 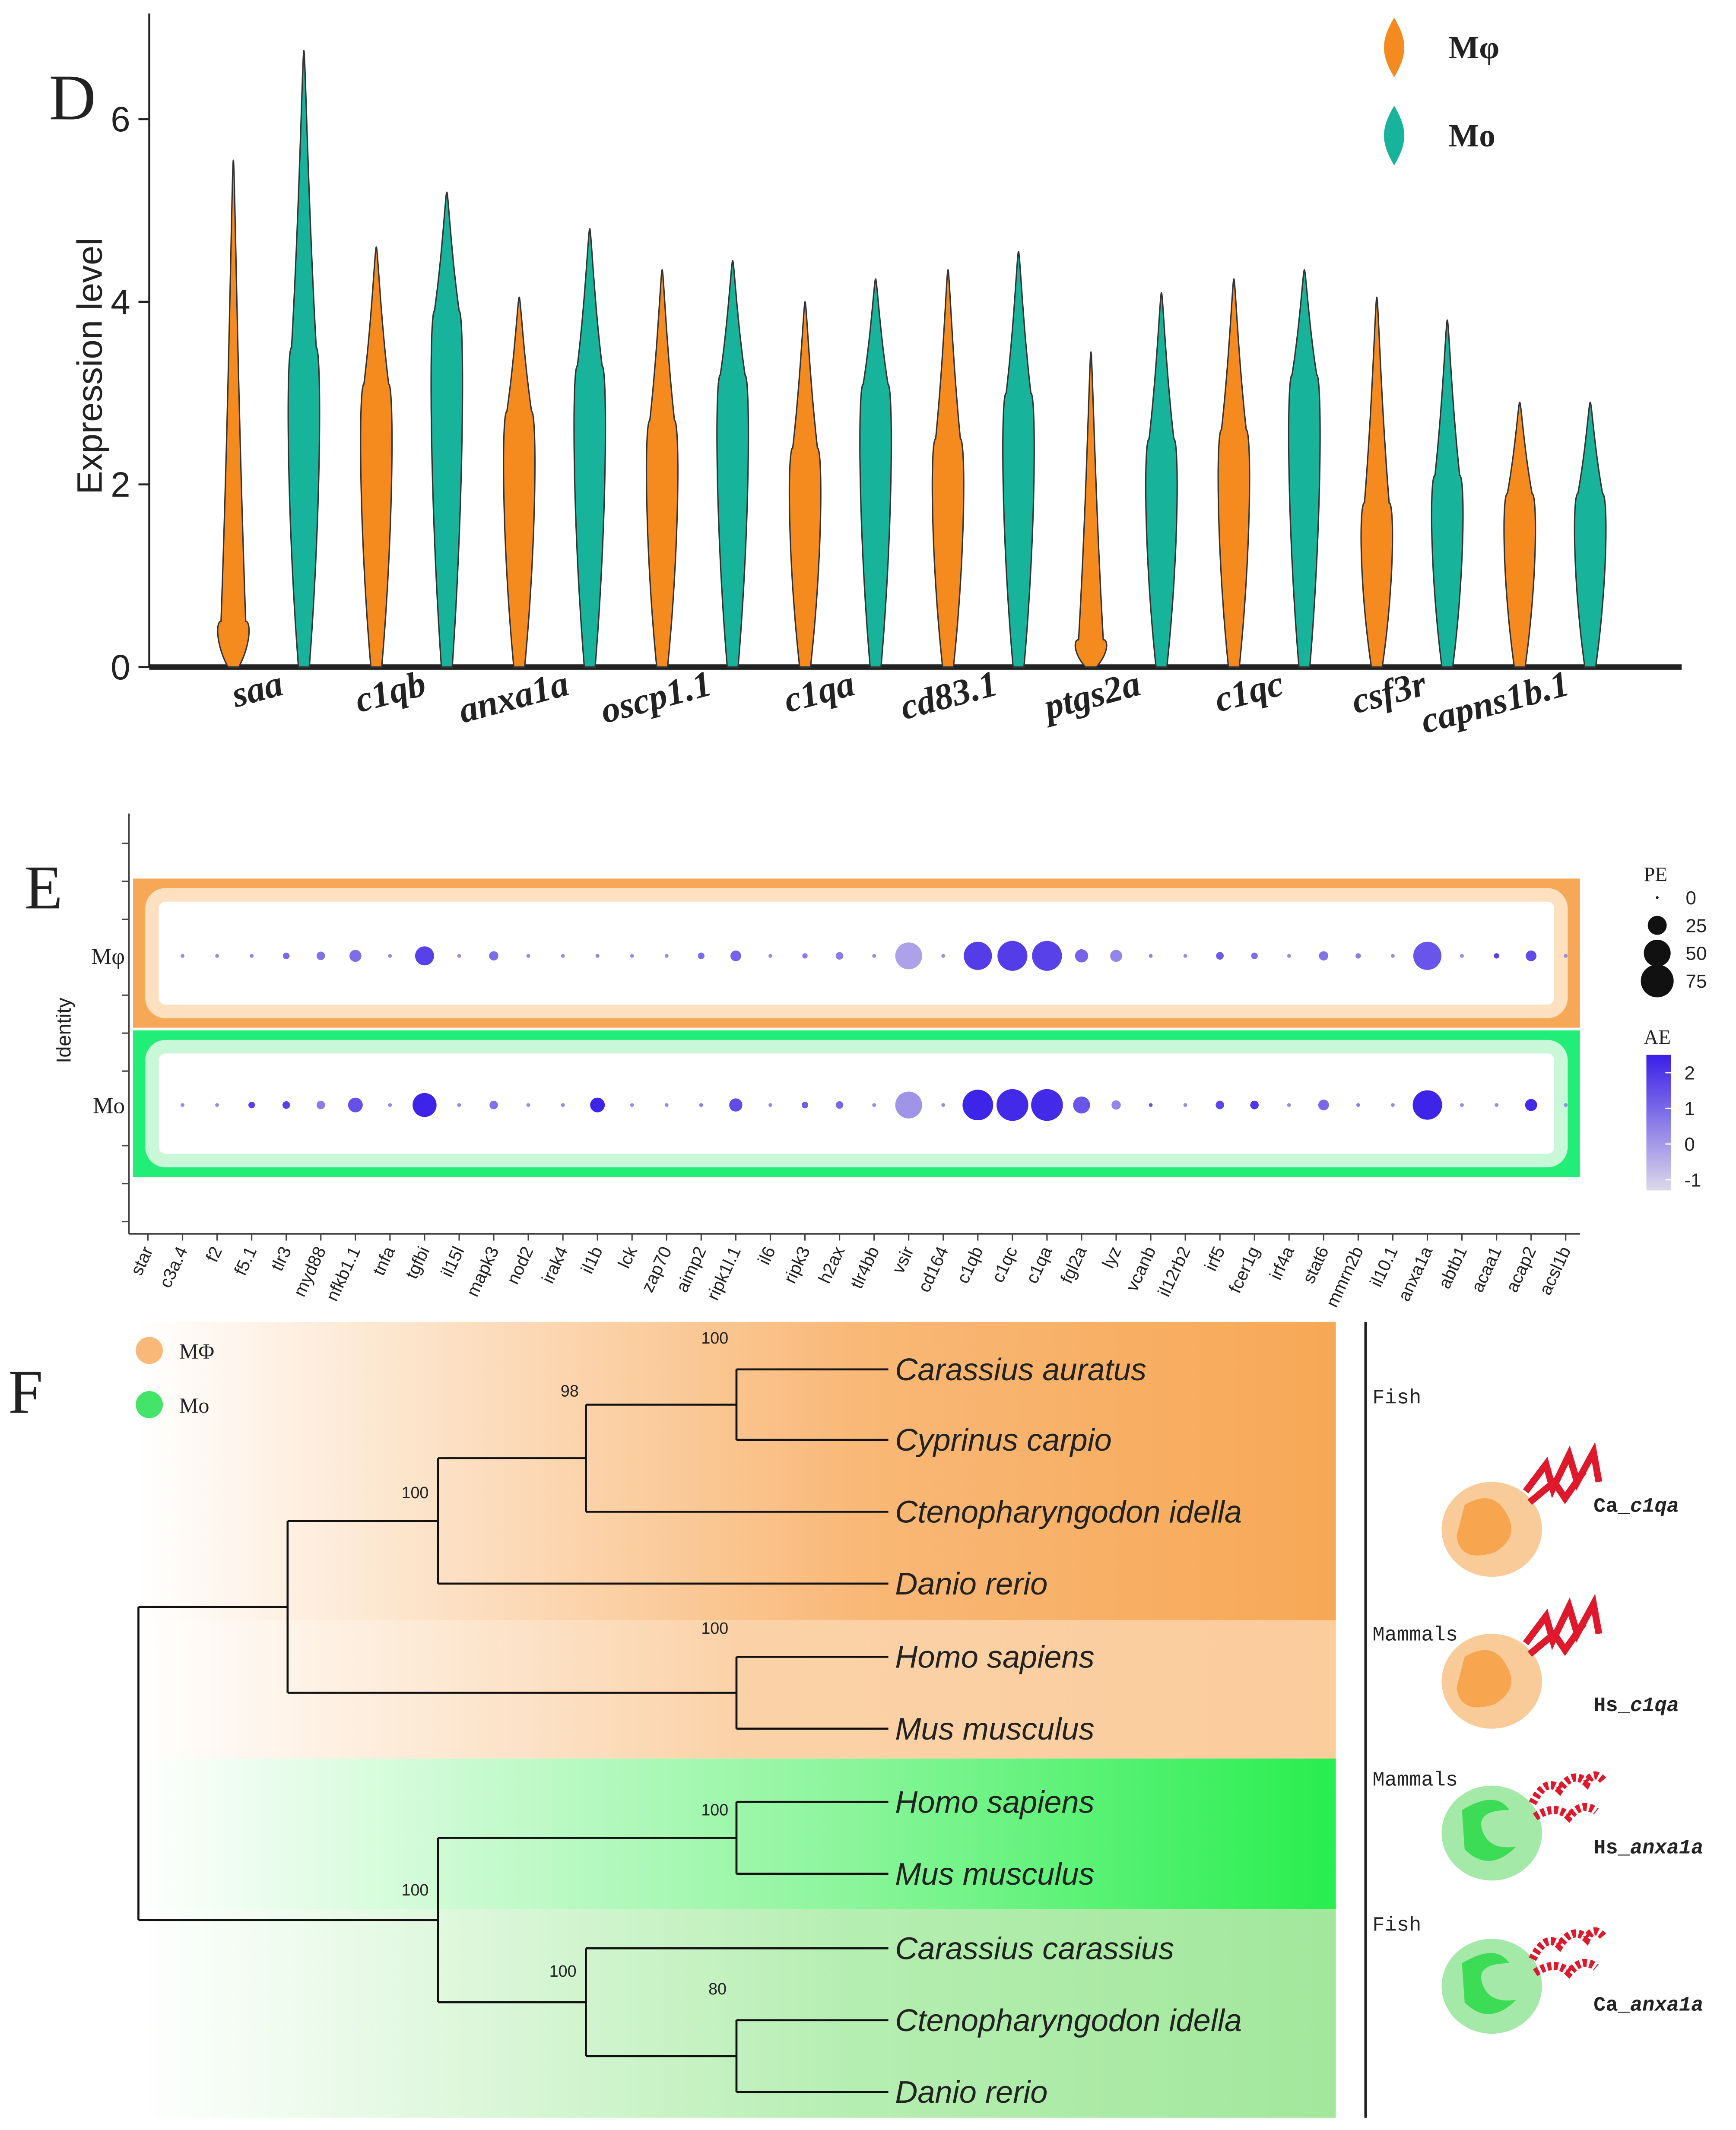 What do you see at coordinates (1692, 1181) in the screenshot?
I see `colorbar-label: -1` at bounding box center [1692, 1181].